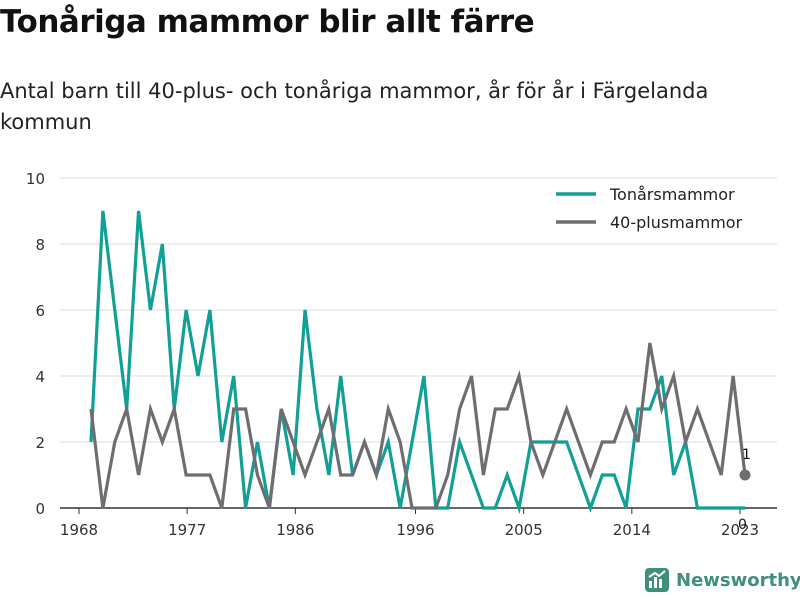 The image size is (800, 600). I want to click on y-tick-label: 8, so click(40, 245).